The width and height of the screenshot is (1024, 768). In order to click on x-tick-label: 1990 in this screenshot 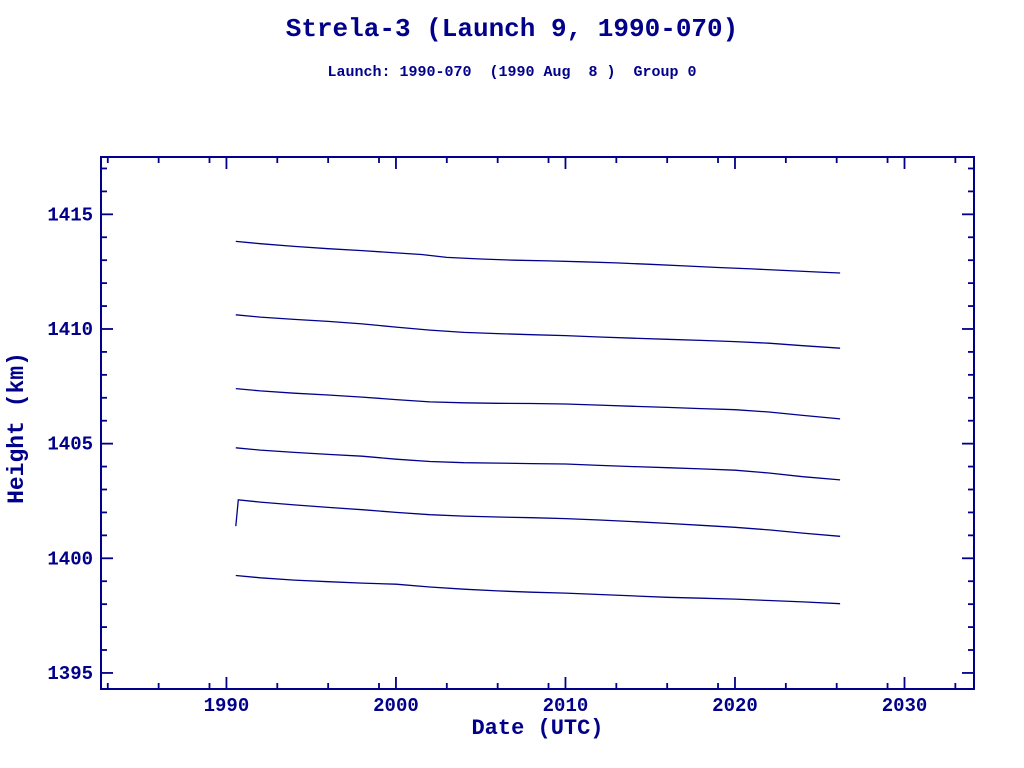, I will do `click(227, 706)`.